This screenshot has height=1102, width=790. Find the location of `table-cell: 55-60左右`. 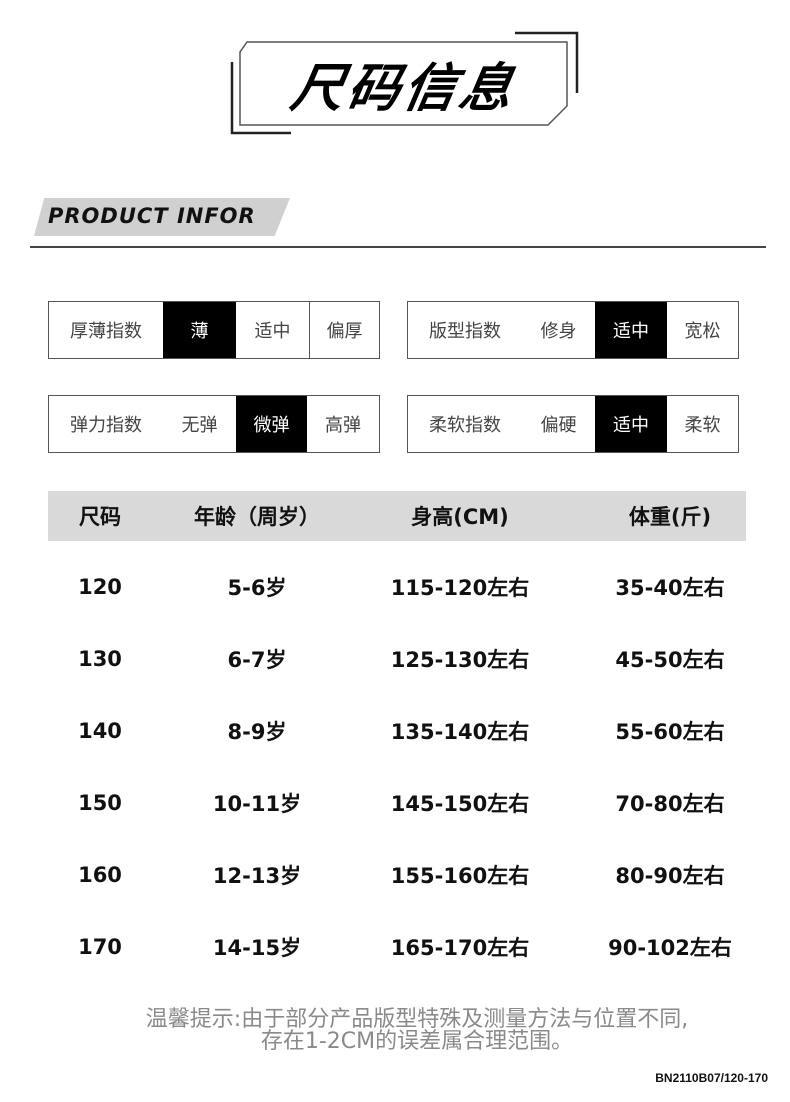

table-cell: 55-60左右 is located at coordinates (670, 732).